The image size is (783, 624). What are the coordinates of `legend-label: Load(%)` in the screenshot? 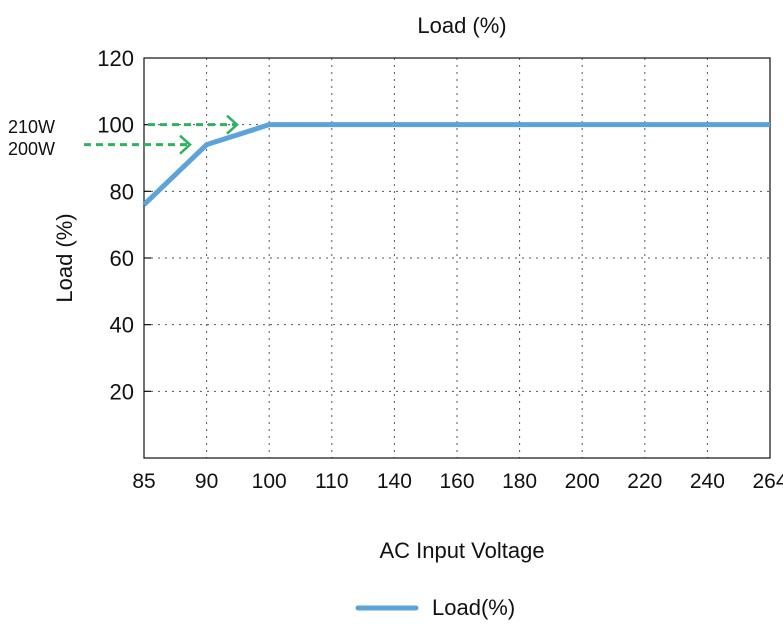 It's located at (473, 607).